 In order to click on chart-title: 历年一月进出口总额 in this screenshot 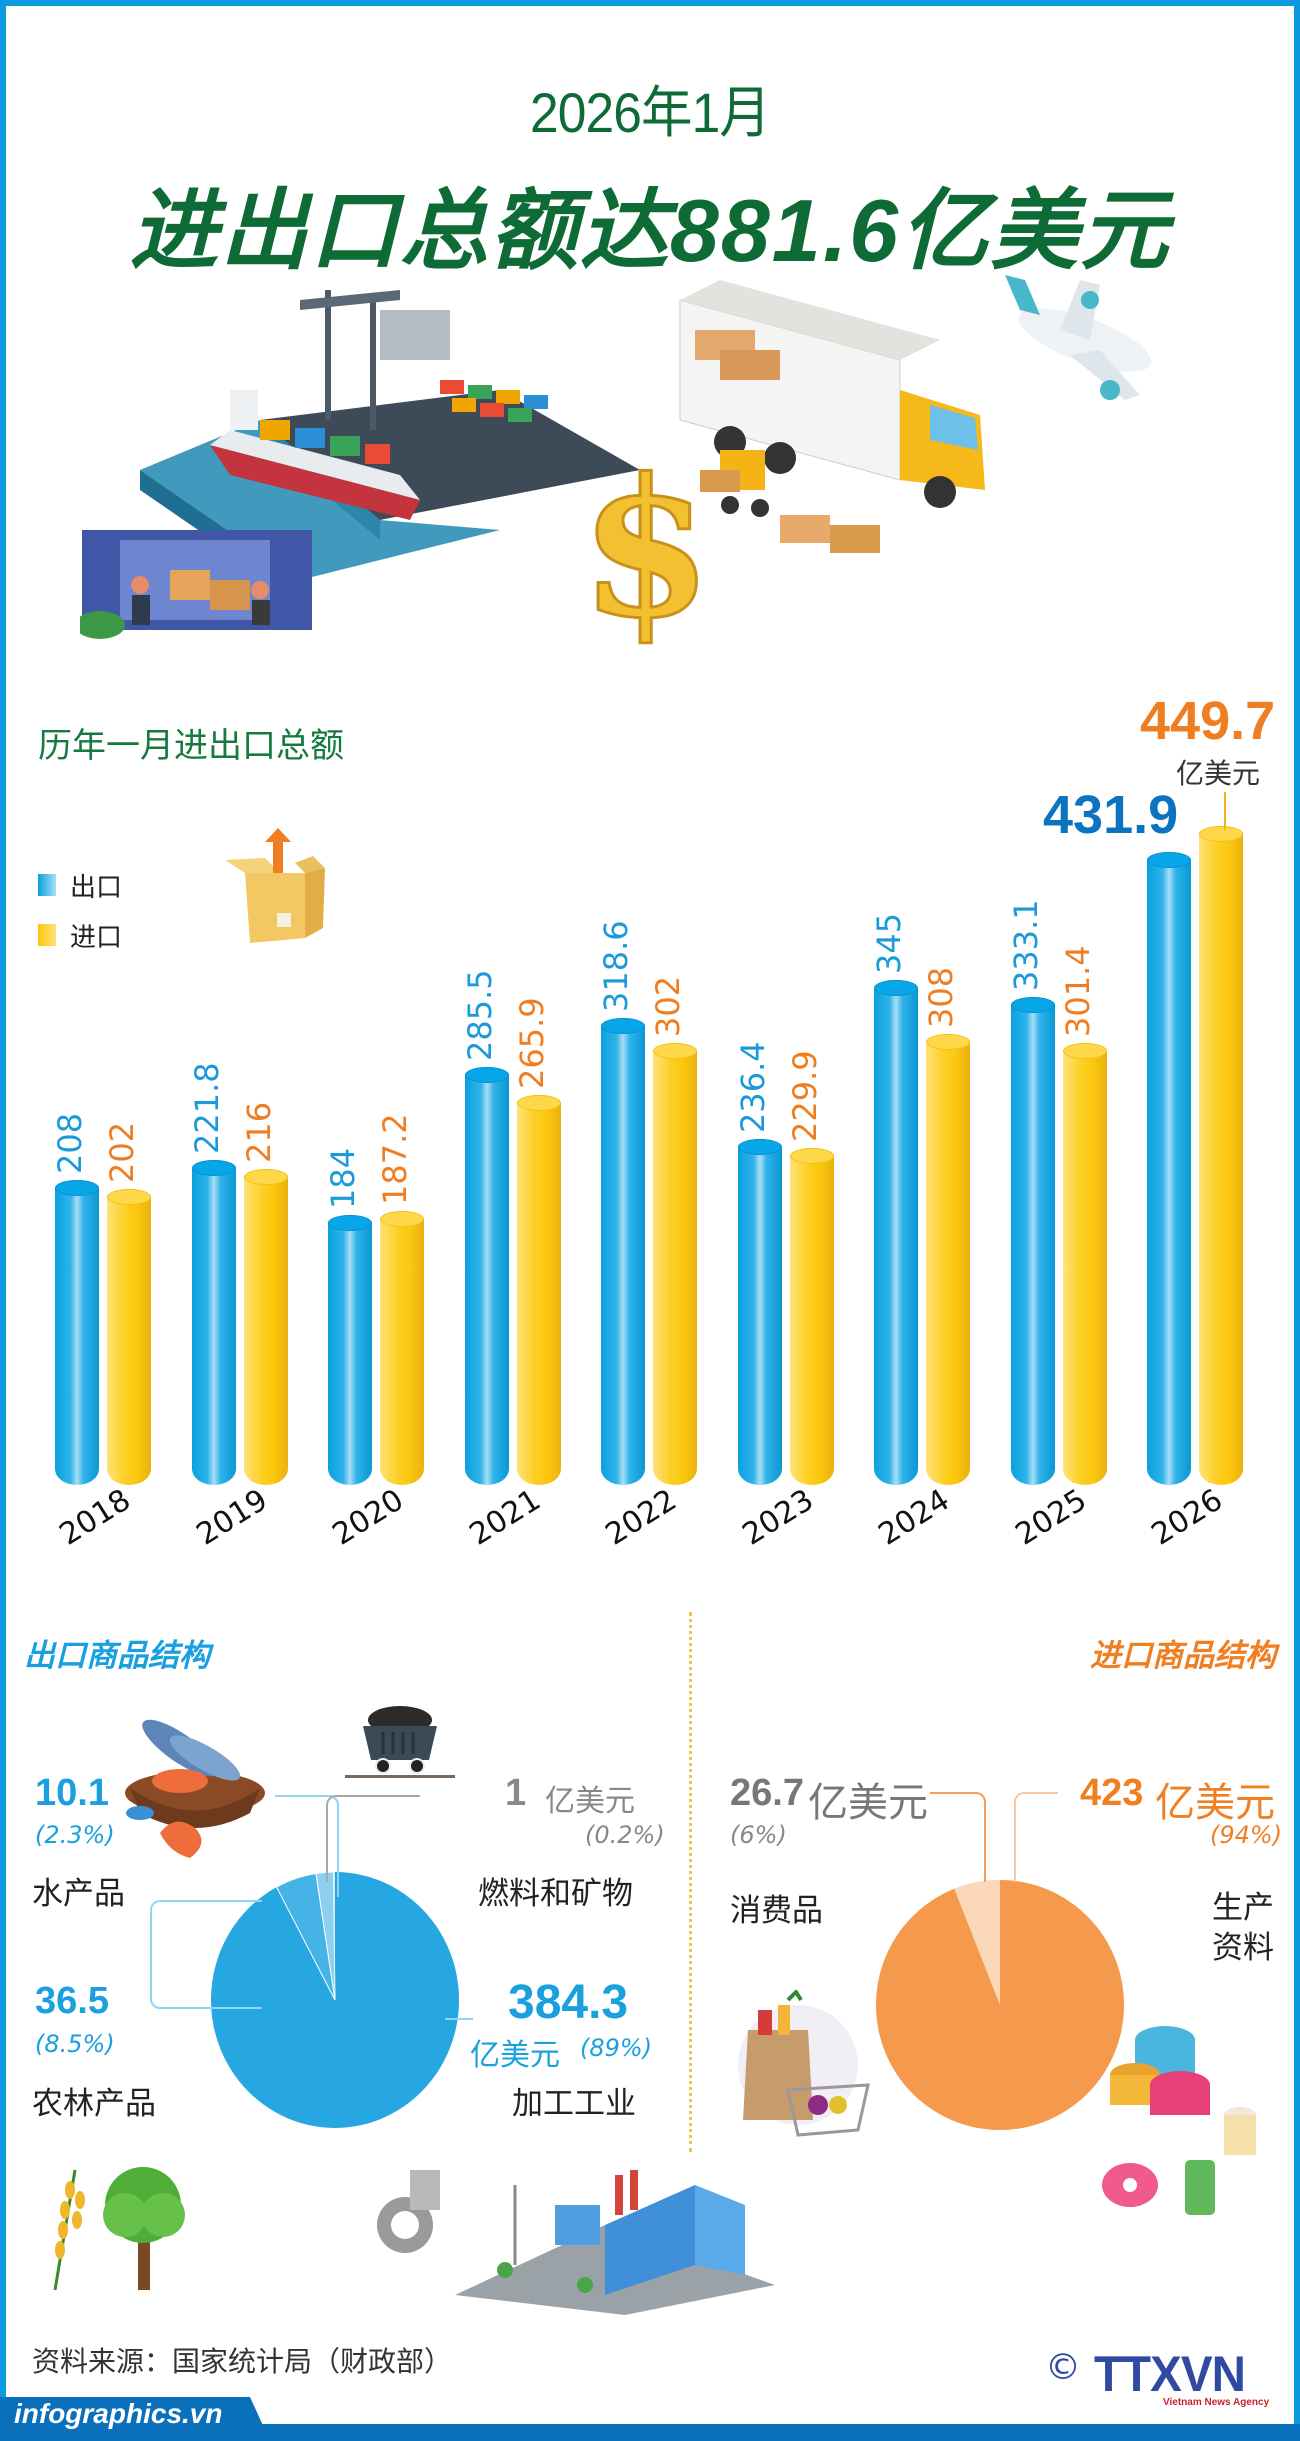, I will do `click(191, 746)`.